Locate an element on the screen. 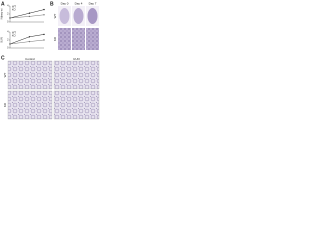 This screenshot has width=320, height=240. column-header: Day 7 is located at coordinates (93, 3).